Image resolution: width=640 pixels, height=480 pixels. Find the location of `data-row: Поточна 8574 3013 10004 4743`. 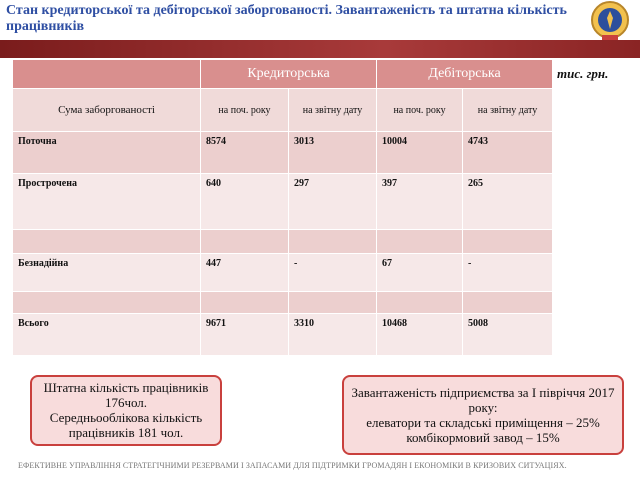

data-row: Поточна 8574 3013 10004 4743 is located at coordinates (283, 152).